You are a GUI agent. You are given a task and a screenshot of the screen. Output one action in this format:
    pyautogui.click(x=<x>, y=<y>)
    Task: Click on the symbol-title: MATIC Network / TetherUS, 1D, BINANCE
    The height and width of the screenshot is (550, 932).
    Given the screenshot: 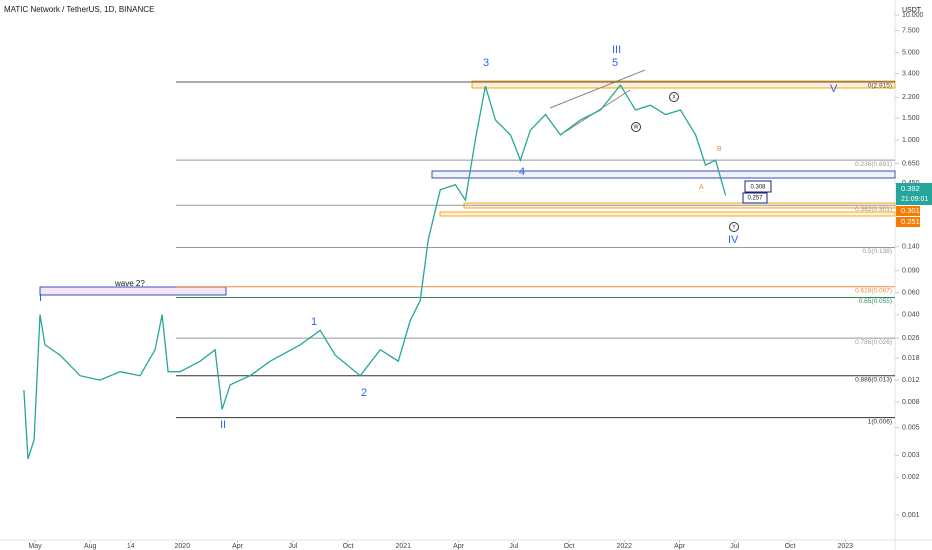 What is the action you would take?
    pyautogui.click(x=79, y=9)
    